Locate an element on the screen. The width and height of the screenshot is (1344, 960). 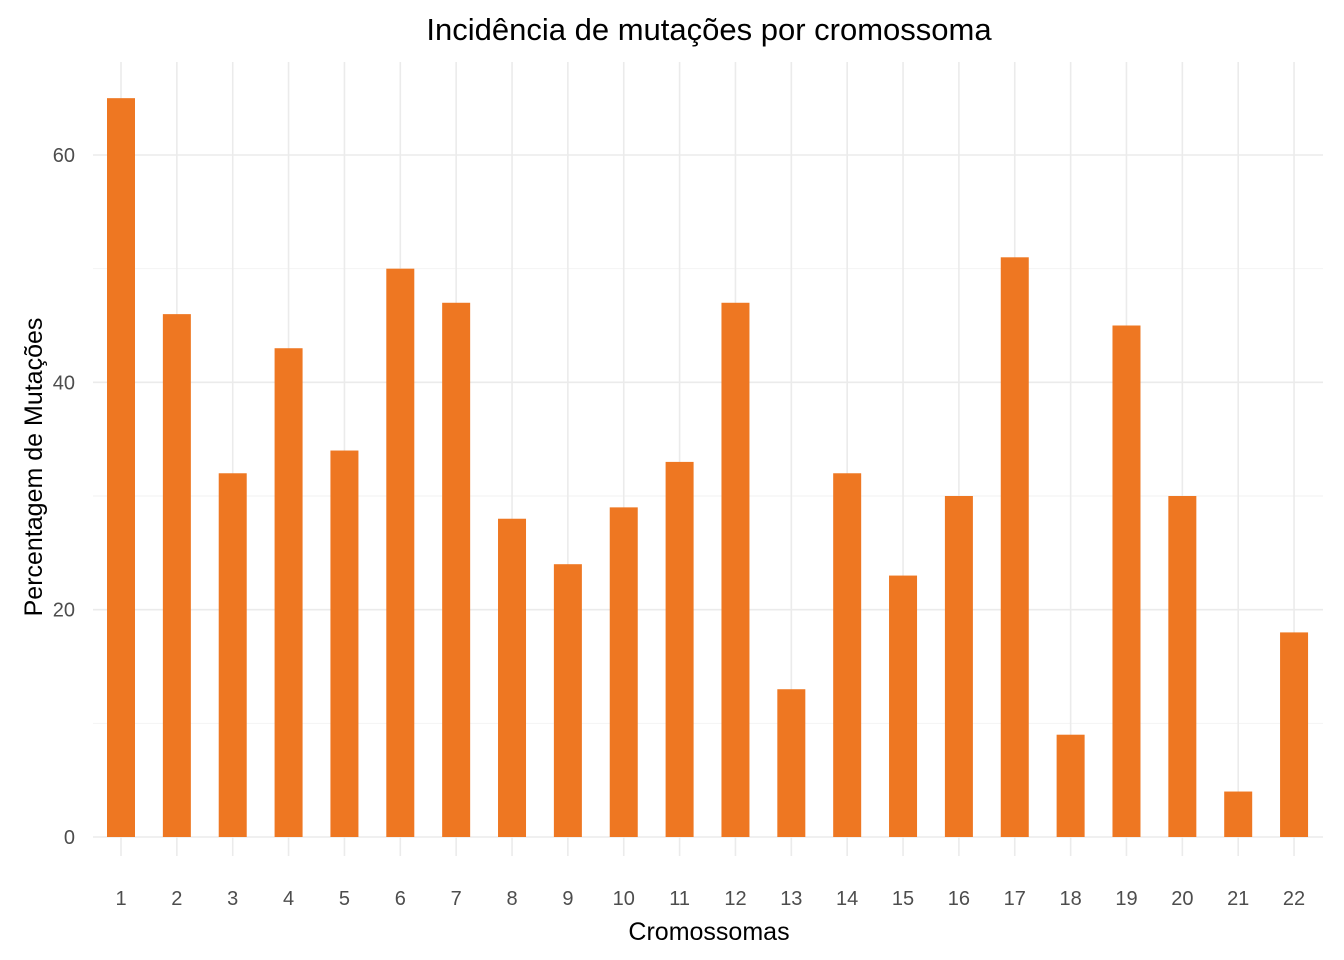
x-tick-label: 3 is located at coordinates (232, 899).